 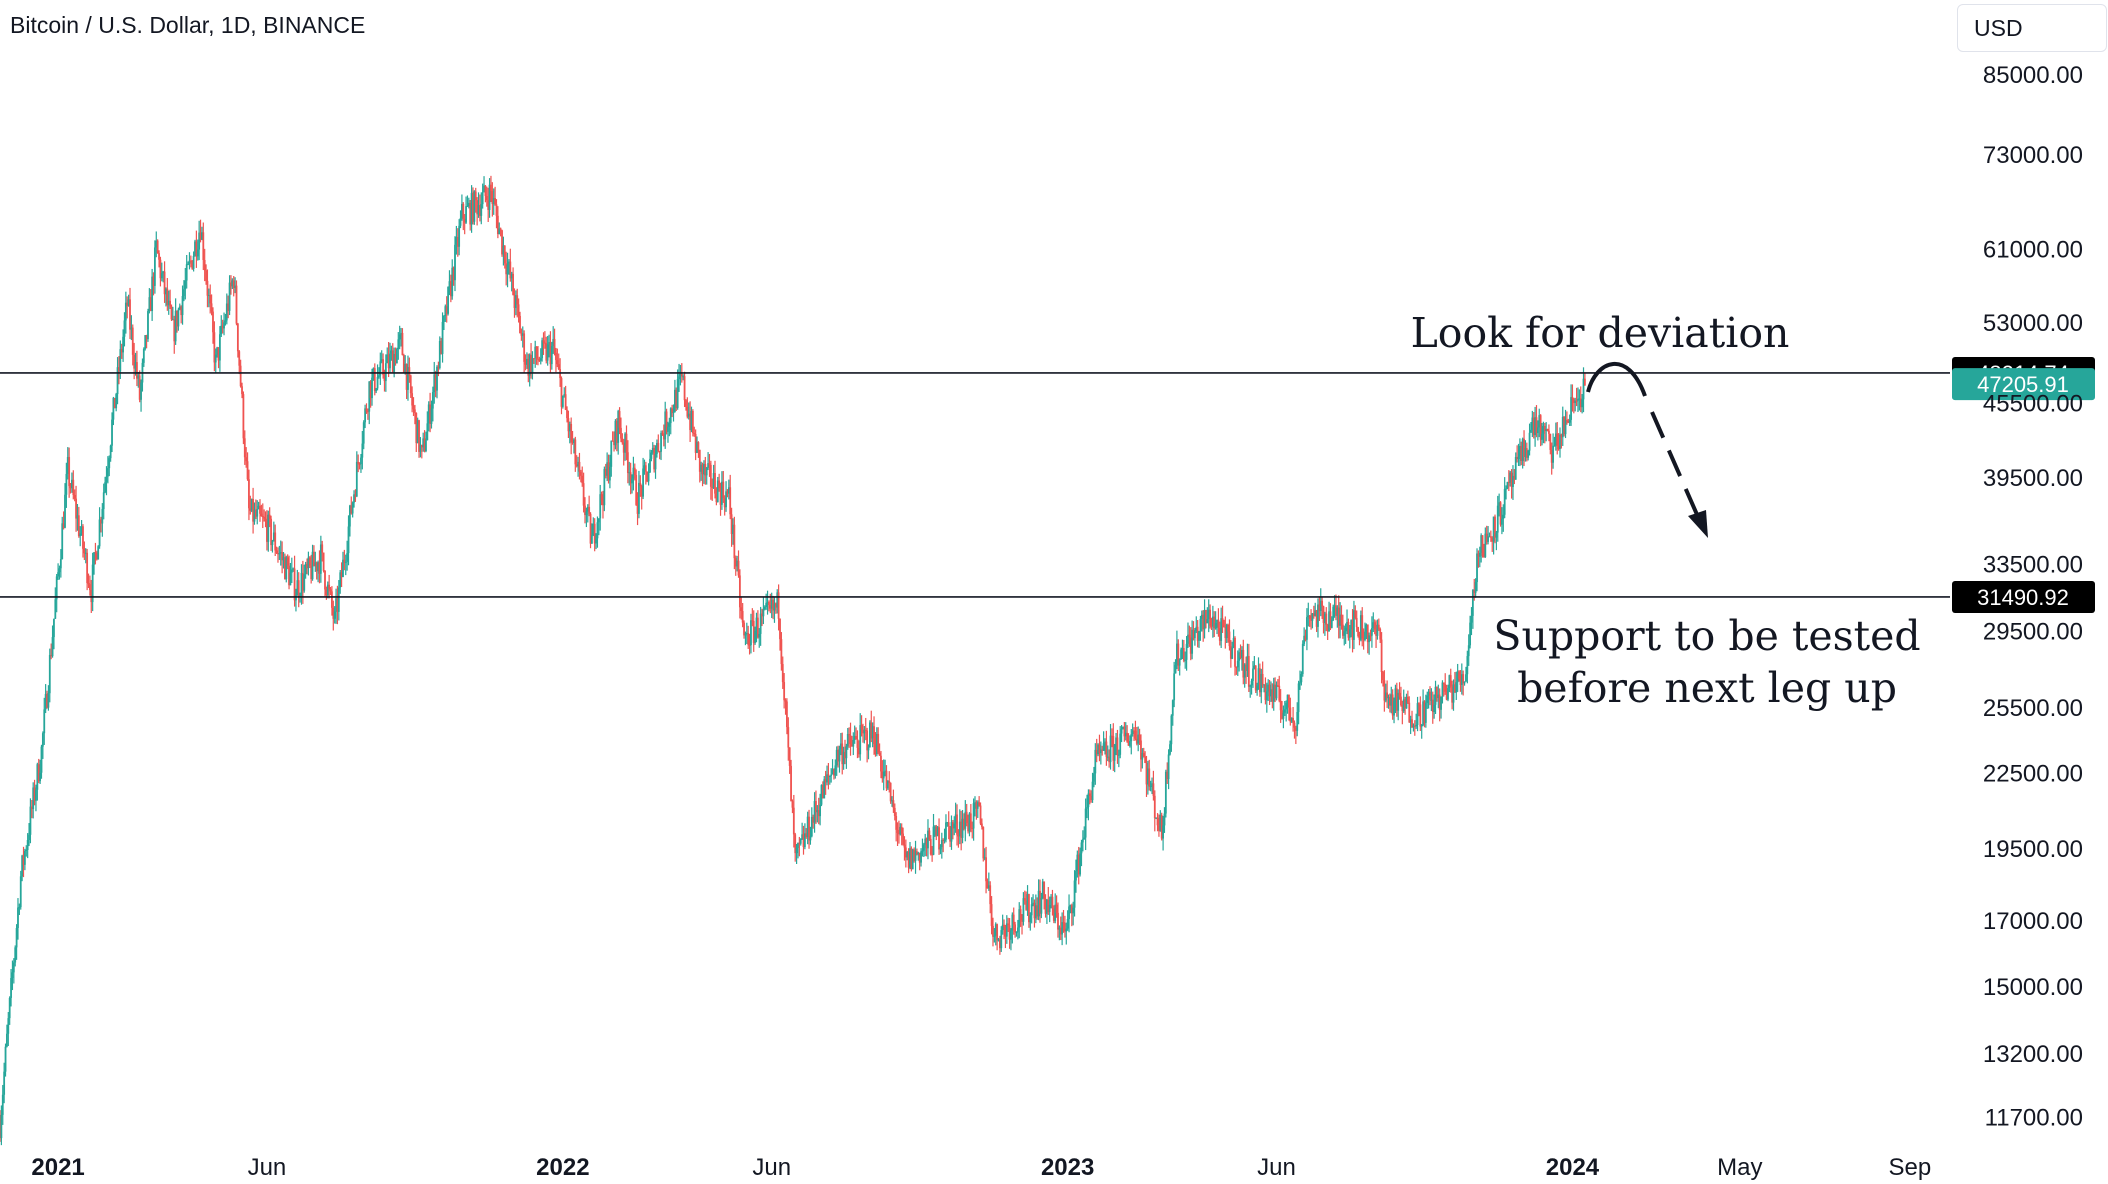 I want to click on y-tick-label: 39500.00, so click(x=2033, y=478).